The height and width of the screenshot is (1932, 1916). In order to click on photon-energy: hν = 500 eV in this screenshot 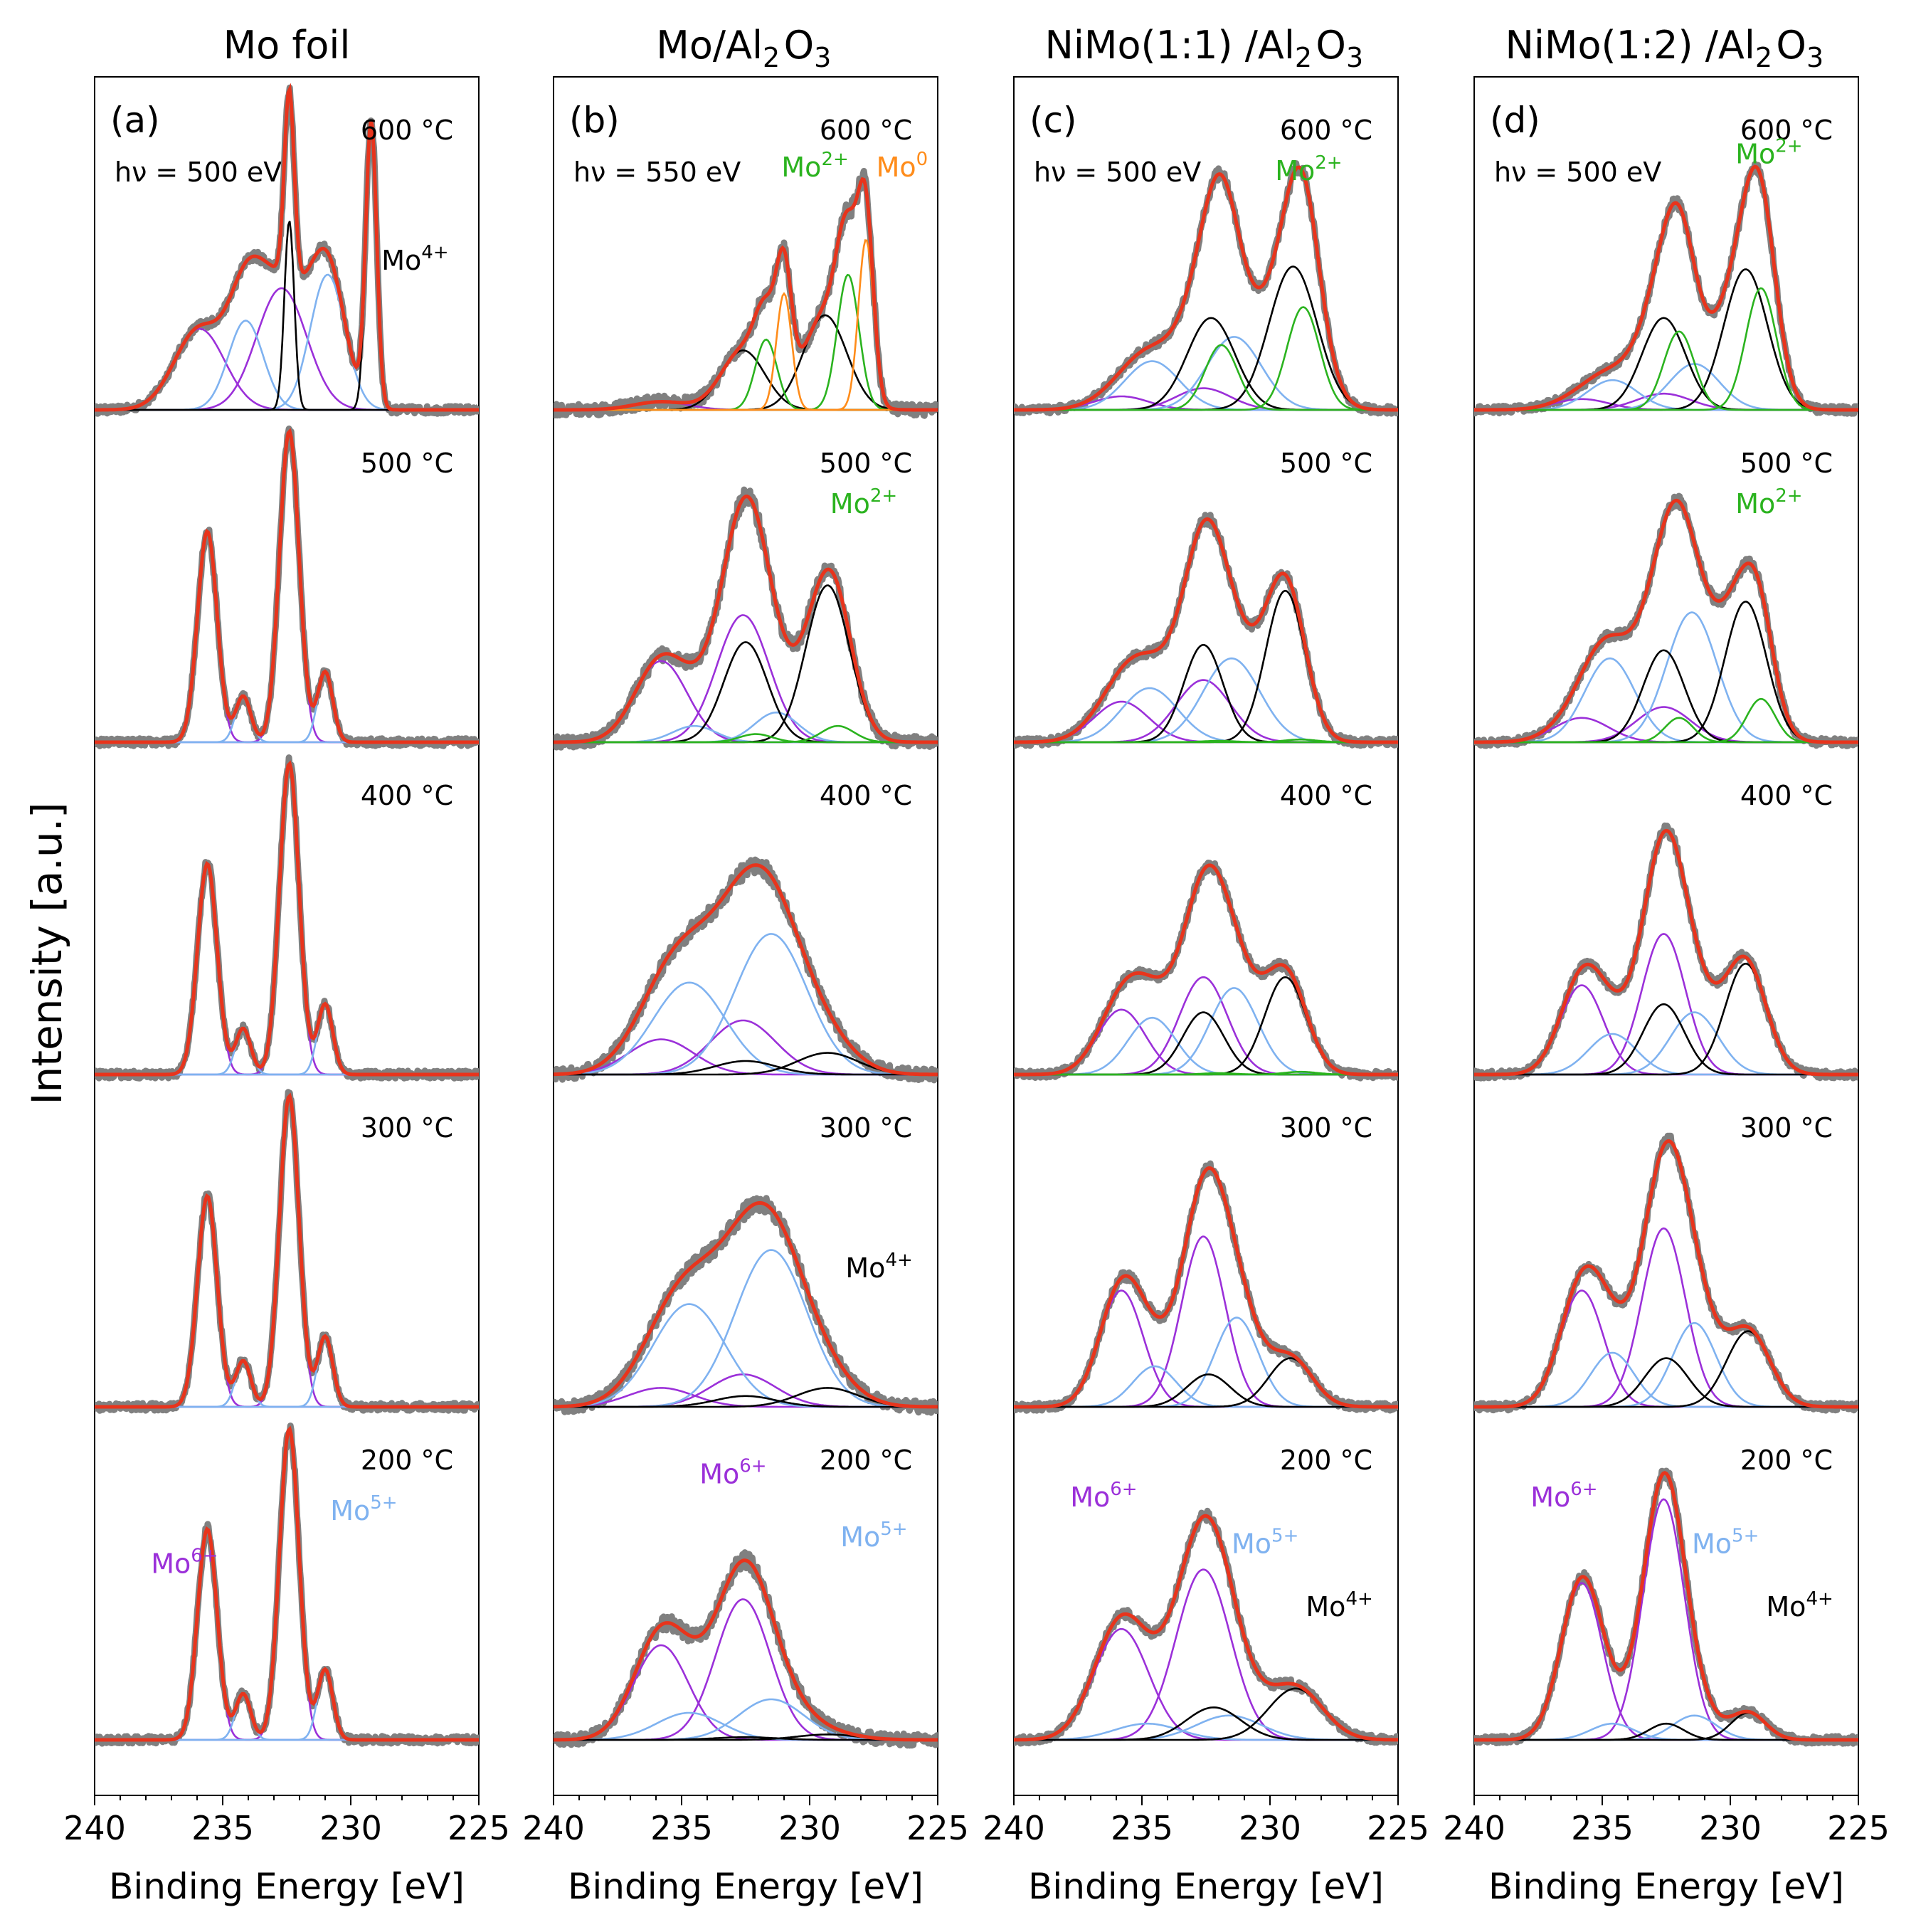, I will do `click(198, 172)`.